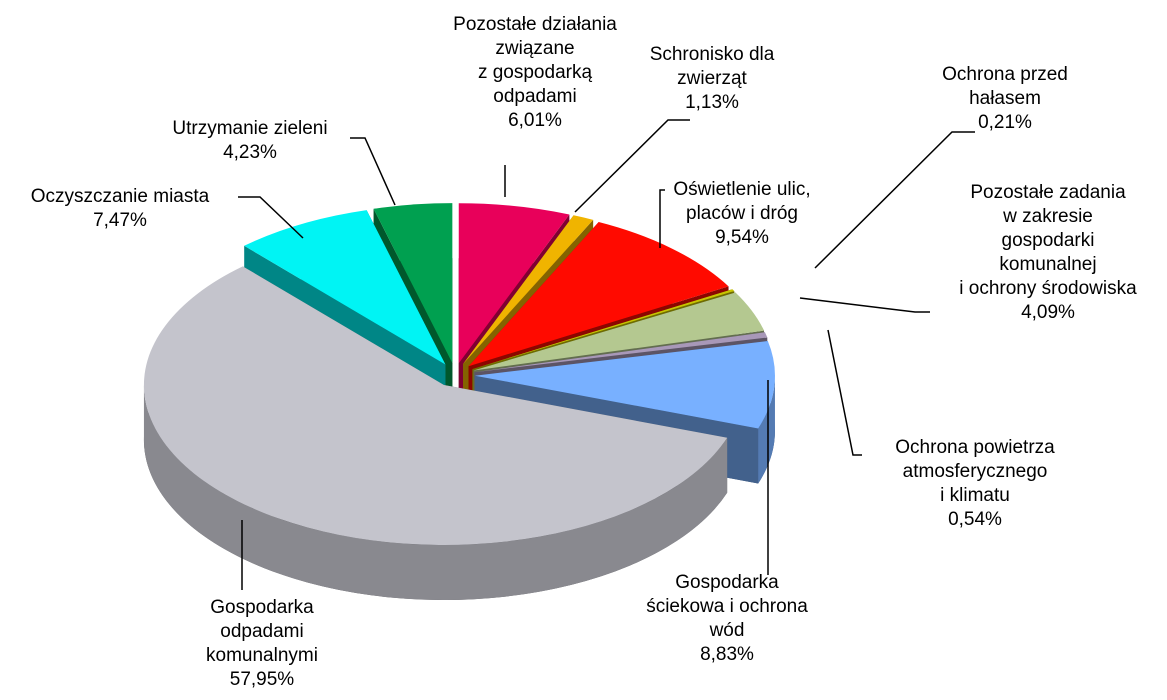 This screenshot has height=700, width=1167. I want to click on slice-label: Oświetlenie ulic,, so click(741, 189).